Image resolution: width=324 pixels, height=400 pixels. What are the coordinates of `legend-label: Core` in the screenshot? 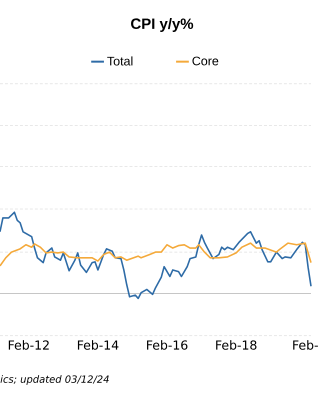 It's located at (205, 61).